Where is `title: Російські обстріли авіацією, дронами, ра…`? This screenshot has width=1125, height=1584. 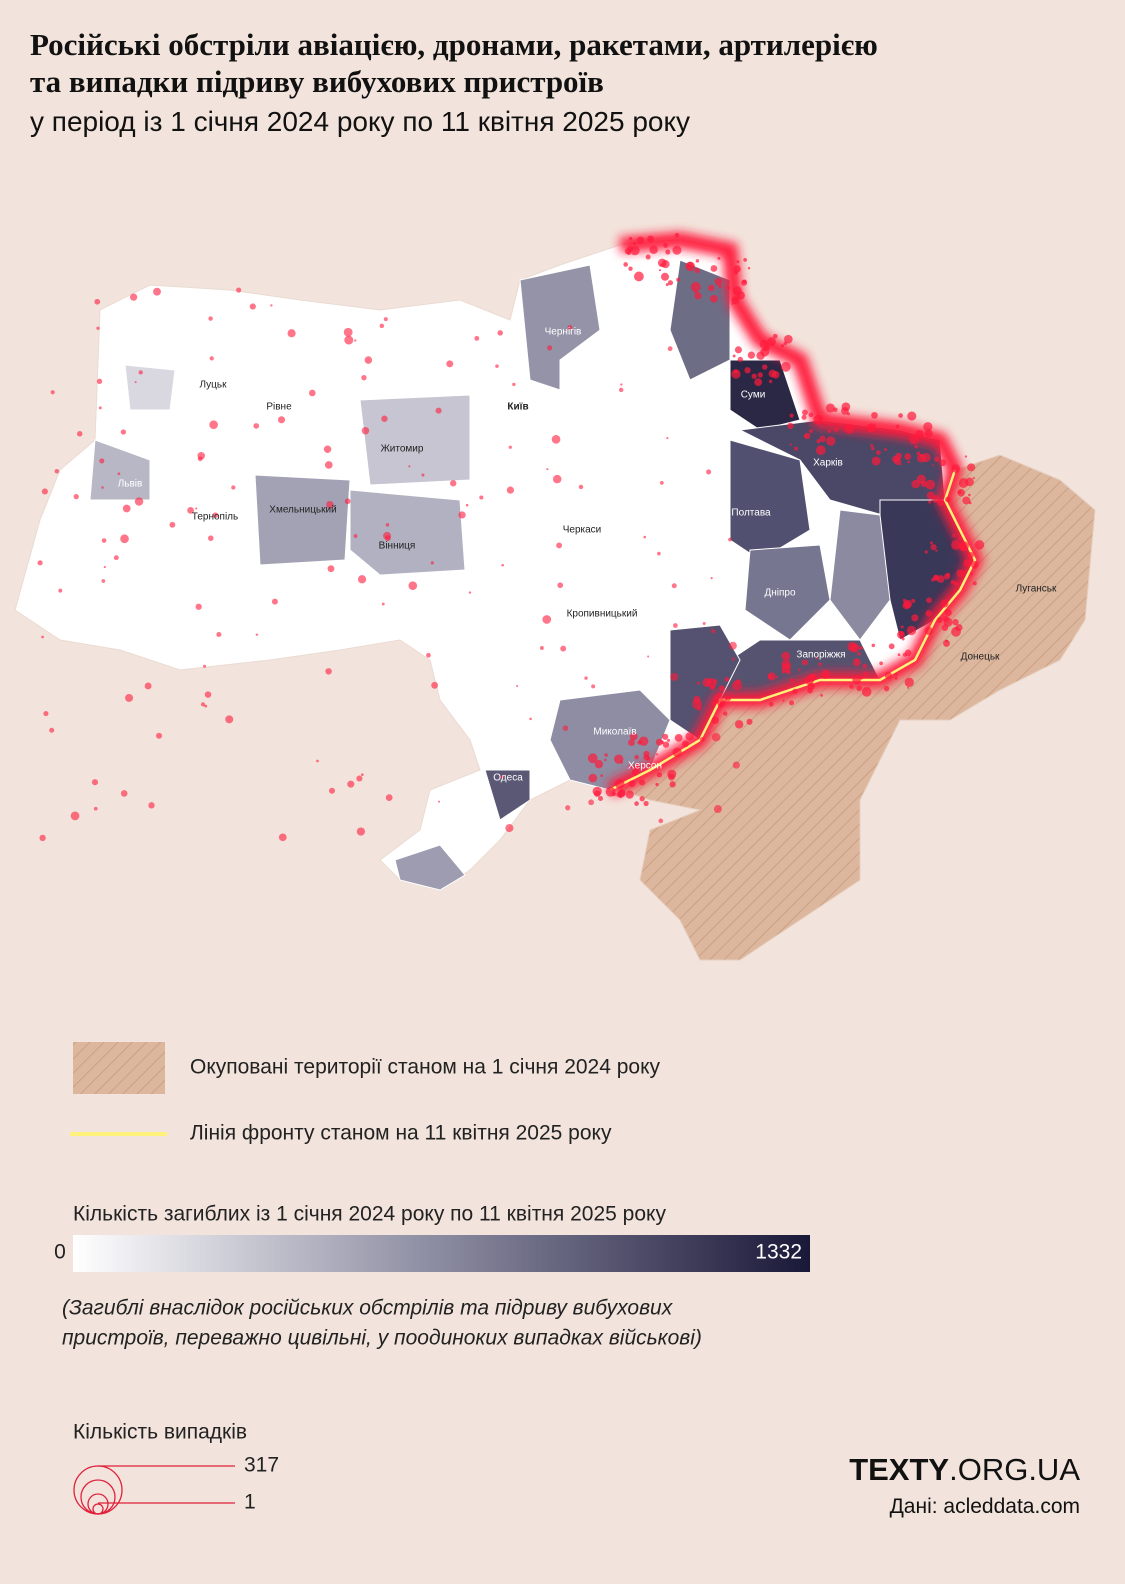 title: Російські обстріли авіацією, дронами, ра… is located at coordinates (454, 44).